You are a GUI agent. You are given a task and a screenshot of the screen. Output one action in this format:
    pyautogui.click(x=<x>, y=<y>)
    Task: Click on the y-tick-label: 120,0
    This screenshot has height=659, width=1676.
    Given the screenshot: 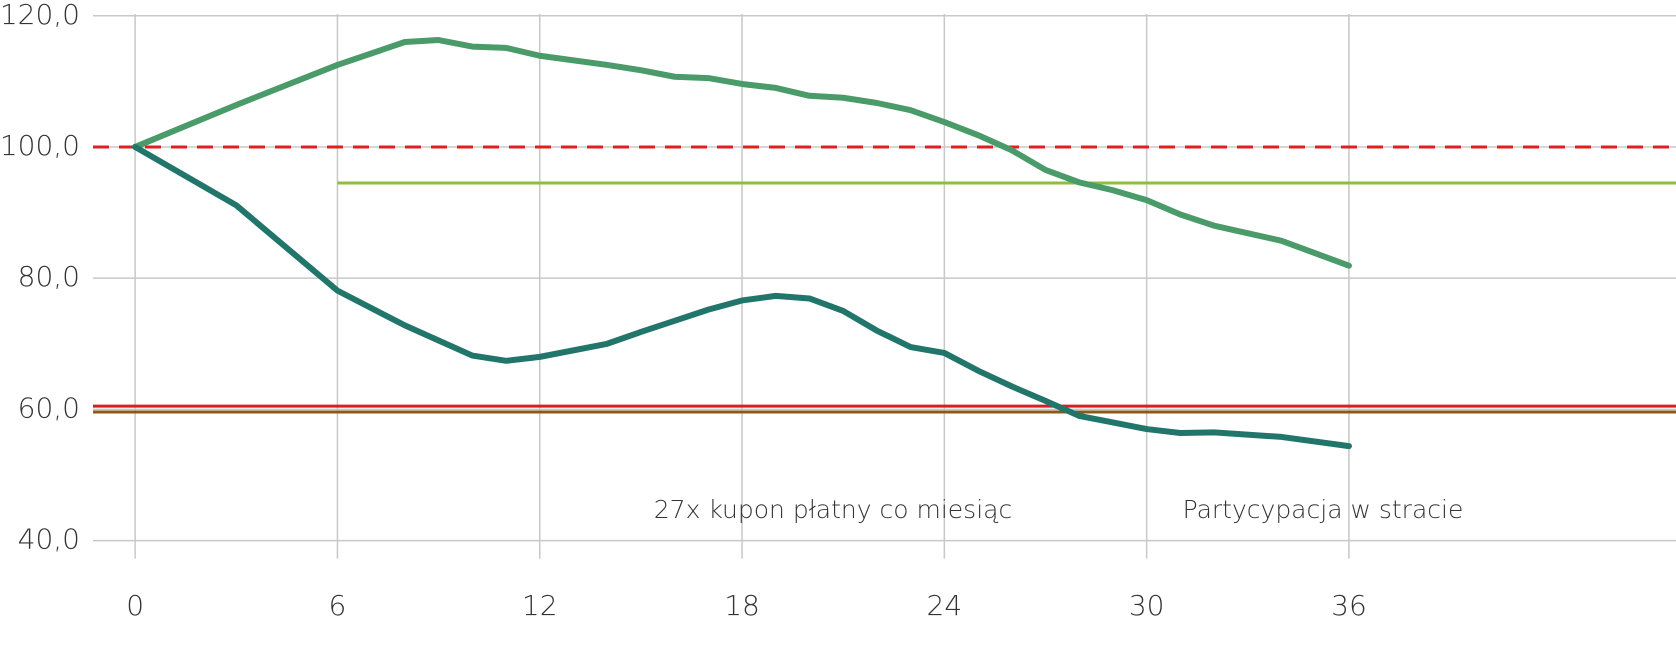 What is the action you would take?
    pyautogui.click(x=40, y=15)
    